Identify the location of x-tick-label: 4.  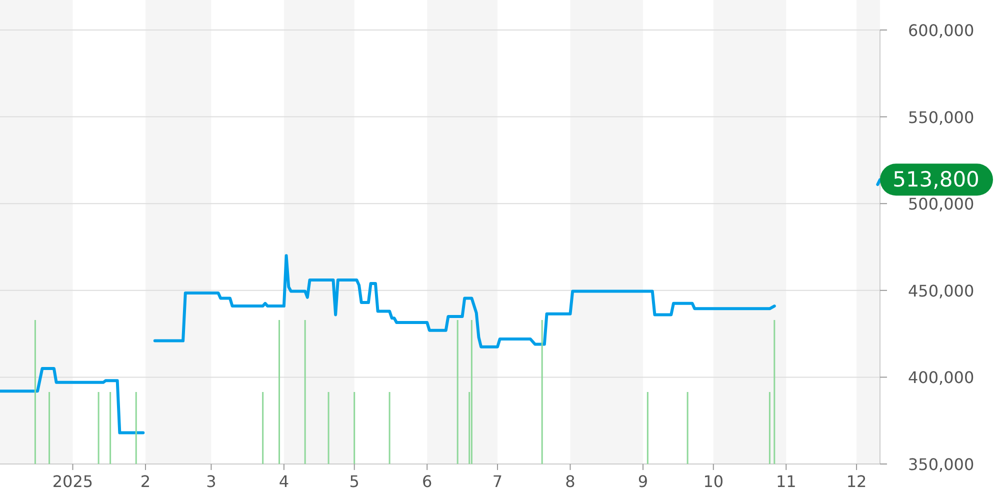
(284, 481).